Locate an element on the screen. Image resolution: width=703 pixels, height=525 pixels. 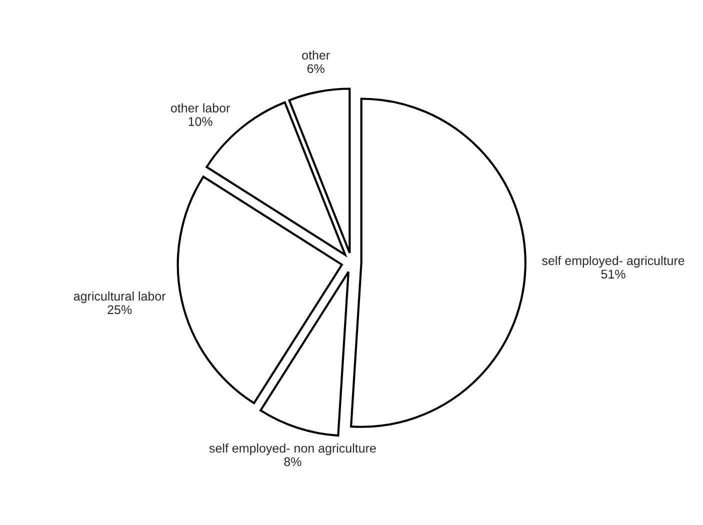
data-label: 6% is located at coordinates (315, 69).